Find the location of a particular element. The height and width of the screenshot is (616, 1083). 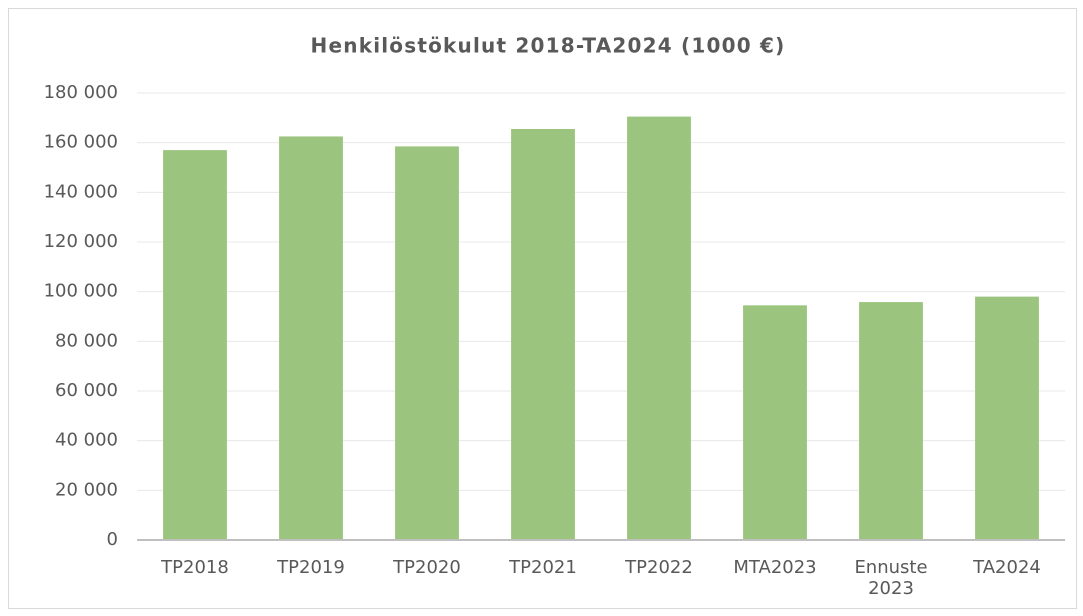

x-tick-label: MTA2023 is located at coordinates (775, 567).